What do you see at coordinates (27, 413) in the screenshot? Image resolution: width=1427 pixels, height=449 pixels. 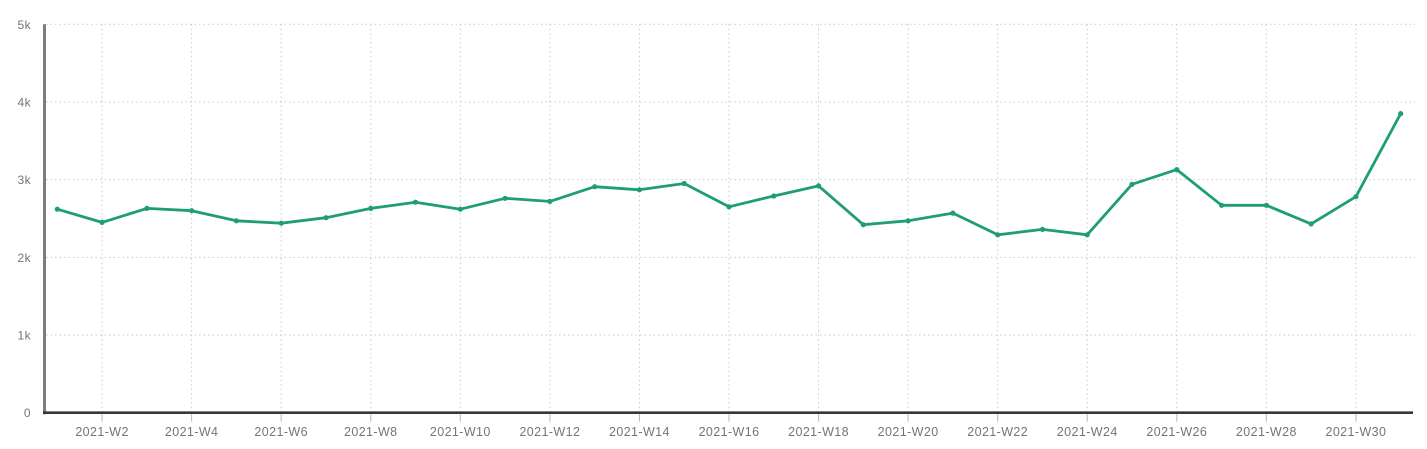 I see `y-axis-label: 0` at bounding box center [27, 413].